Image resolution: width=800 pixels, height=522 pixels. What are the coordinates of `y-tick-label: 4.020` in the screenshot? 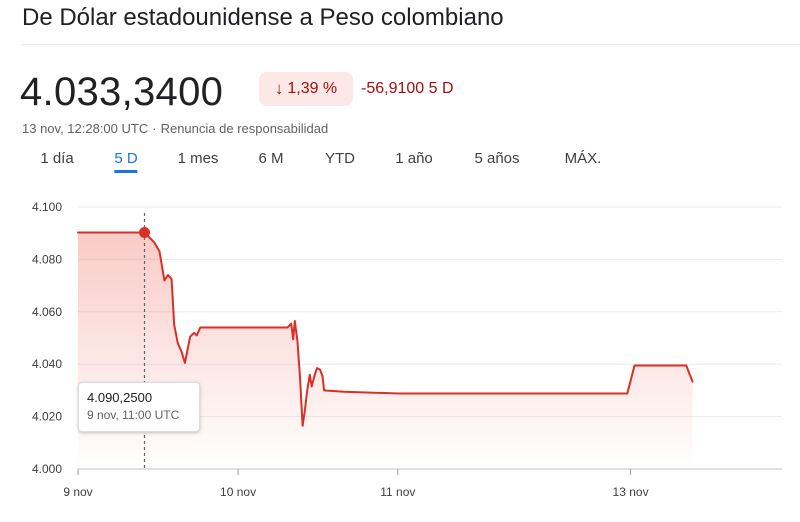 It's located at (47, 417).